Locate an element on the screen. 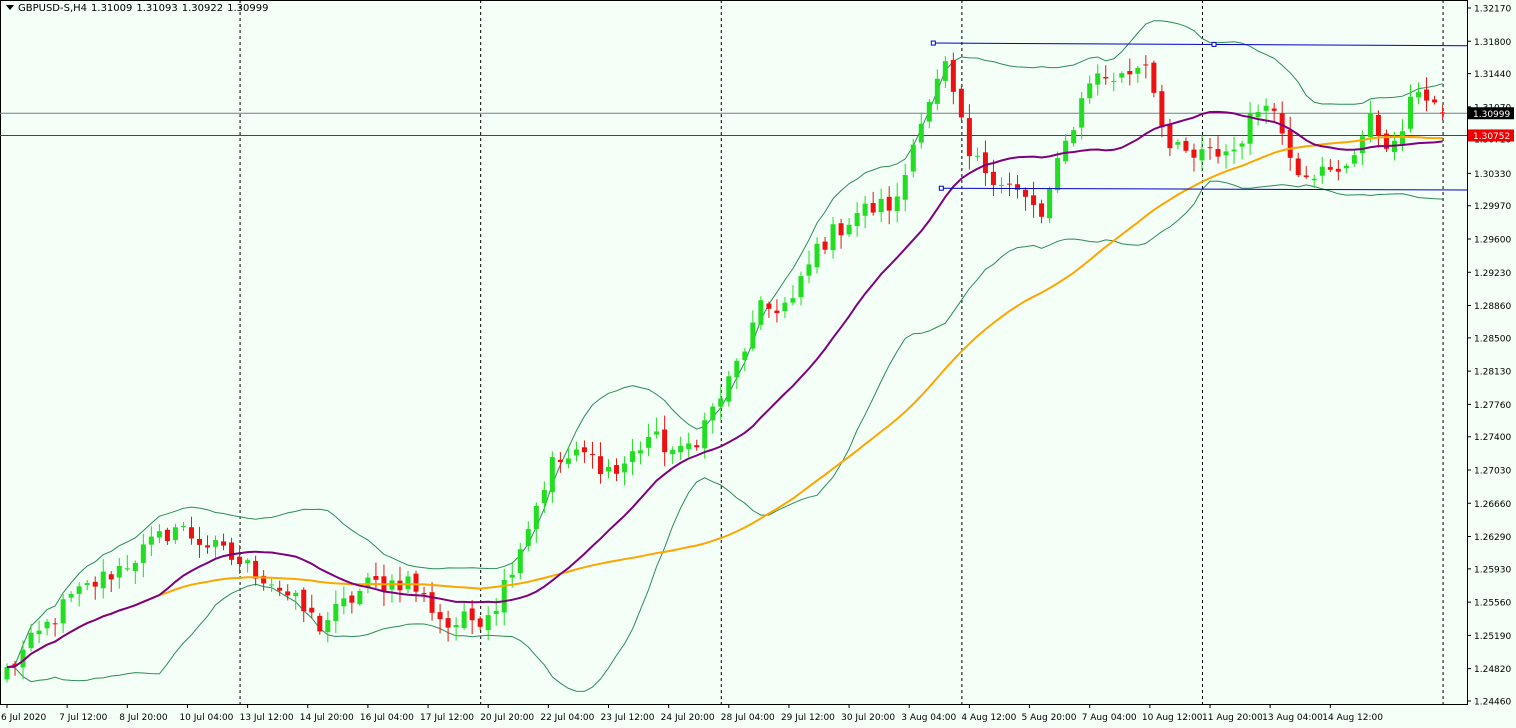  channel-upper-anchor-b is located at coordinates (1214, 44).